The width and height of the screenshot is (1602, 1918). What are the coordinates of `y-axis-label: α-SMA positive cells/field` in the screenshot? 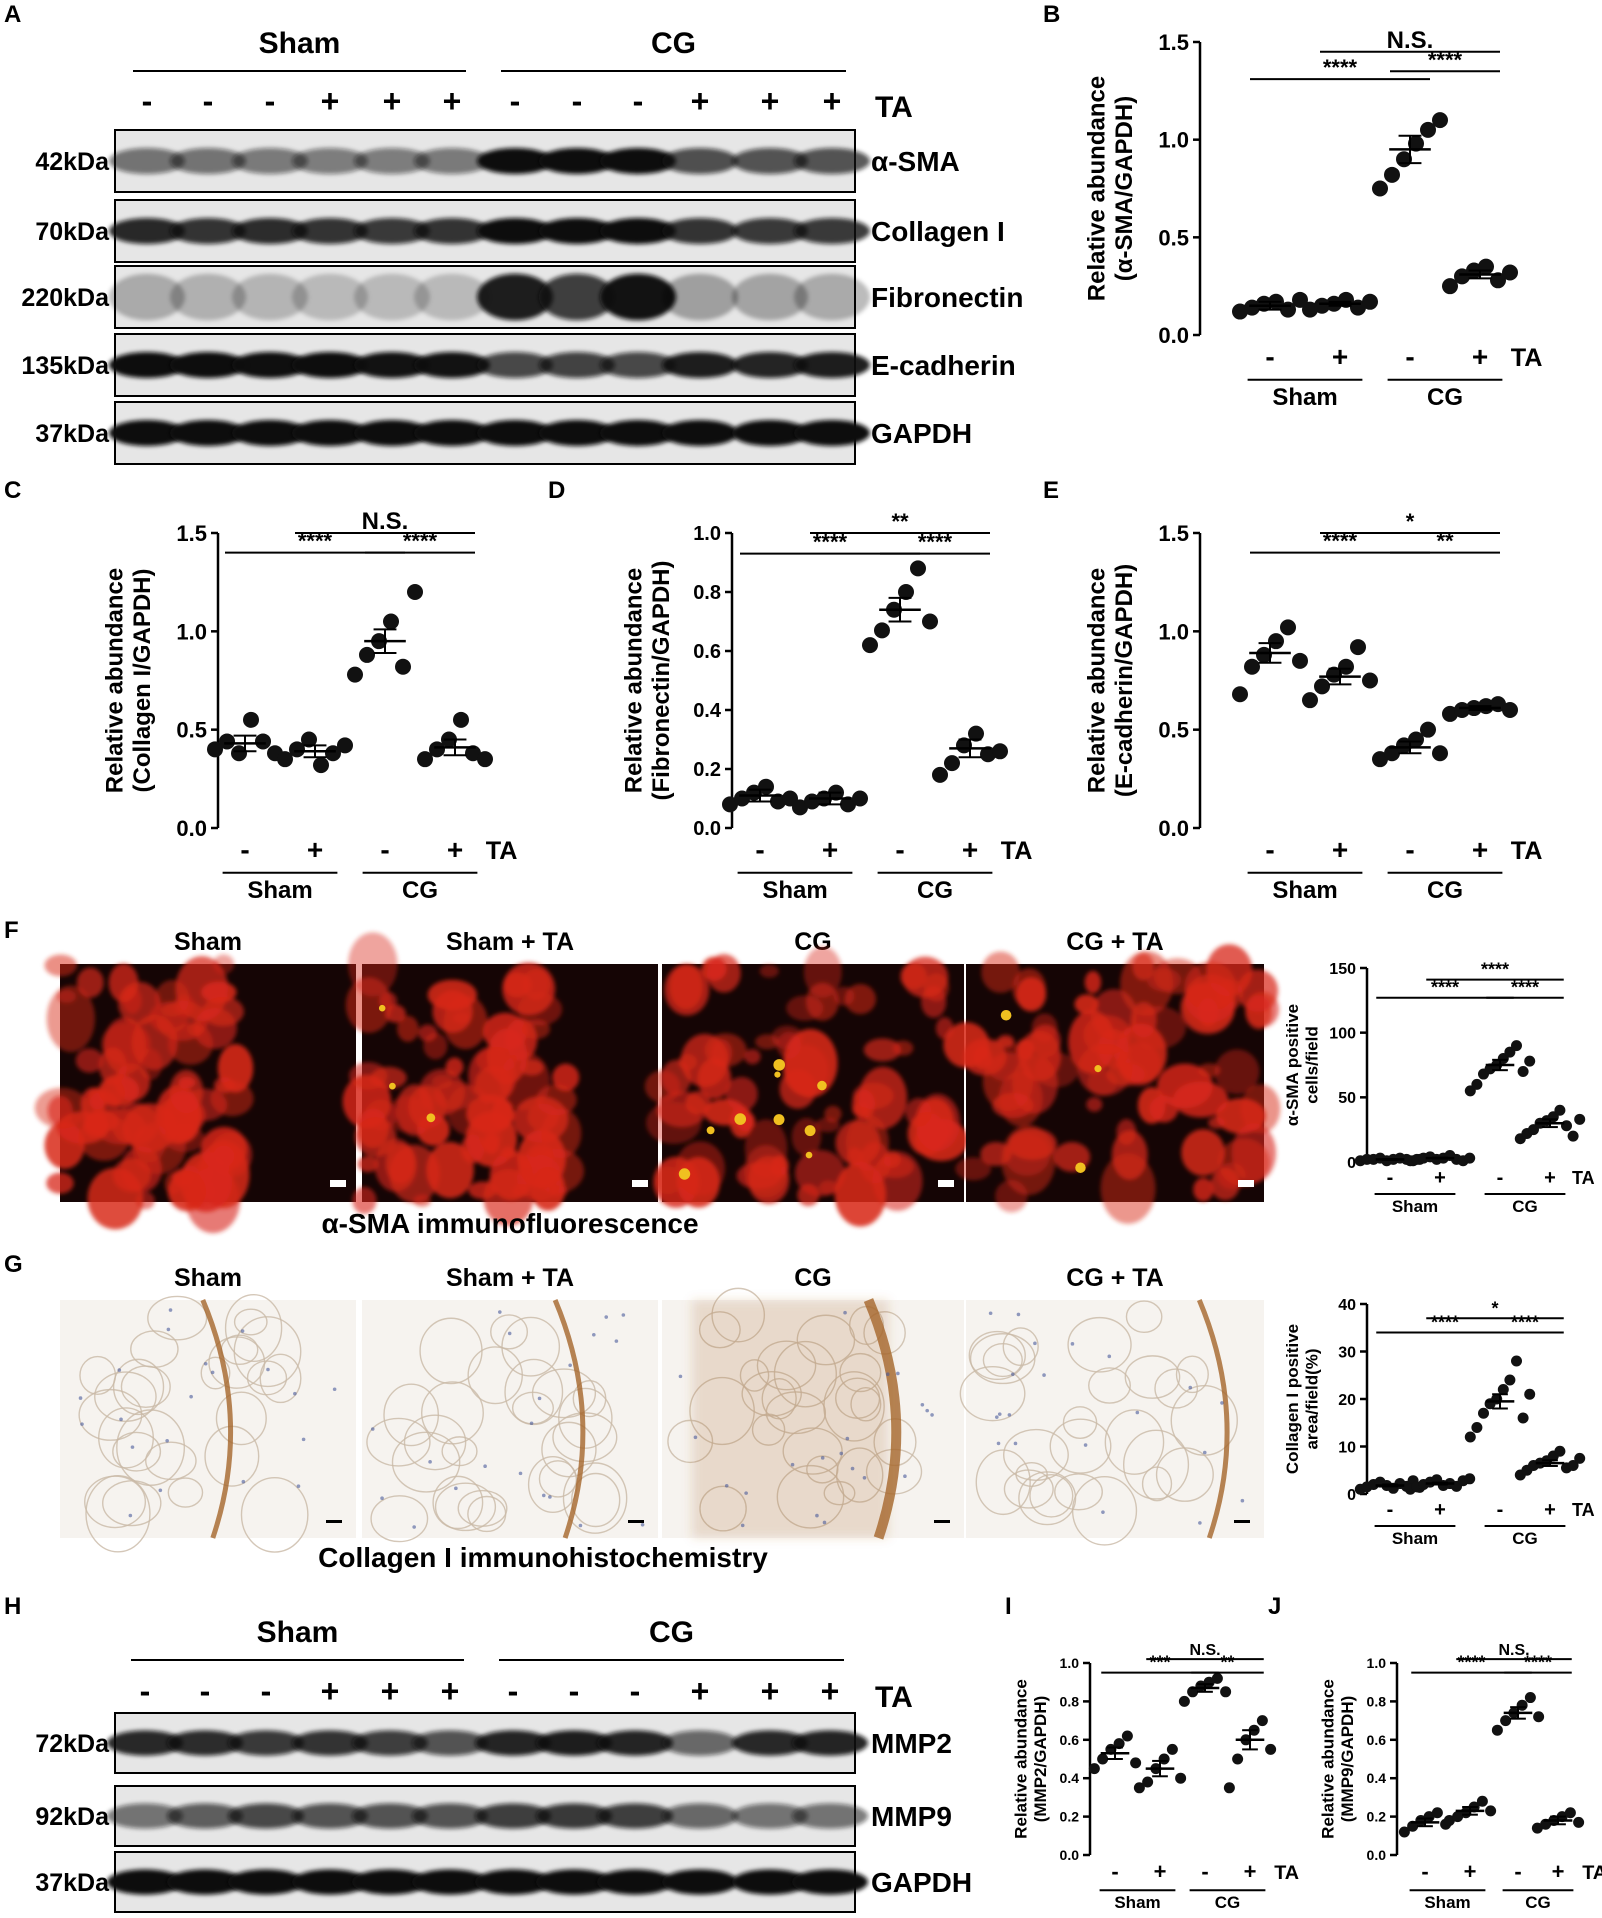 It's located at (1302, 1065).